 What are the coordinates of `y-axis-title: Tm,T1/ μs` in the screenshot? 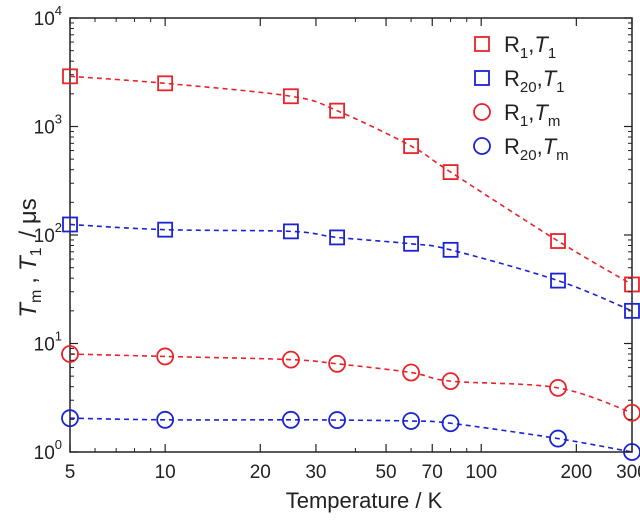 It's located at (30, 257).